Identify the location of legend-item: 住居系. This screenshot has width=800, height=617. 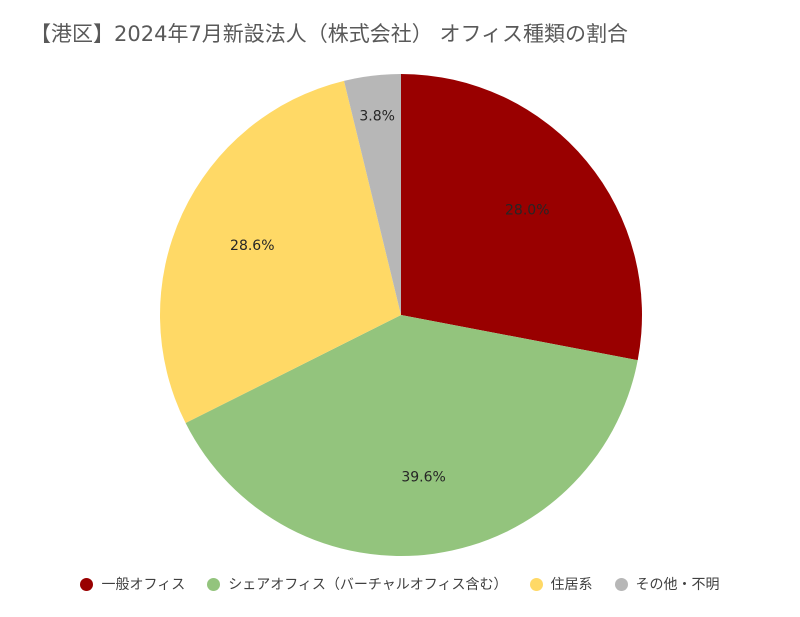
(561, 584).